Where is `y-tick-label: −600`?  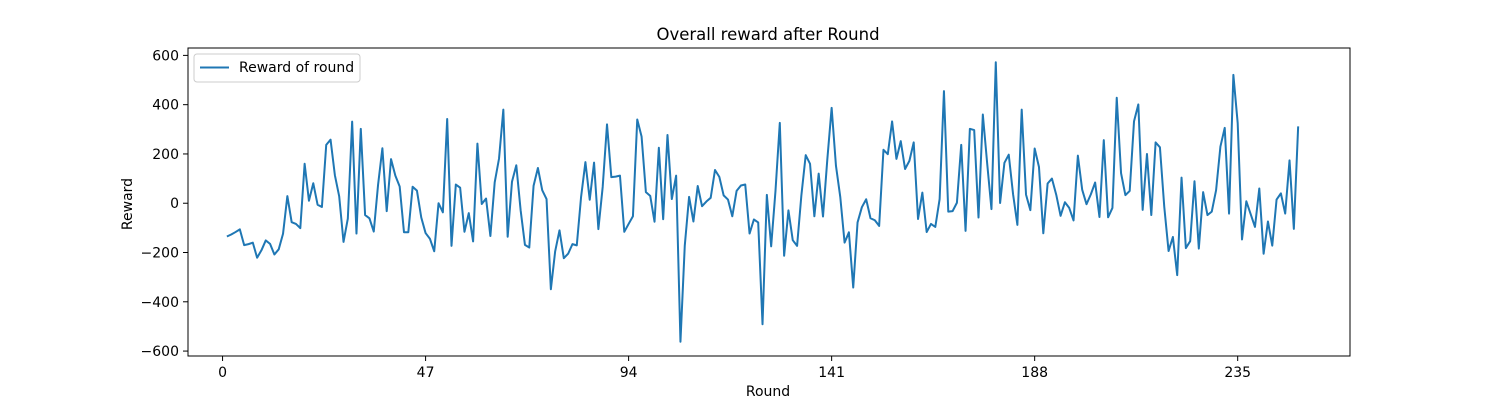
y-tick-label: −600 is located at coordinates (160, 352).